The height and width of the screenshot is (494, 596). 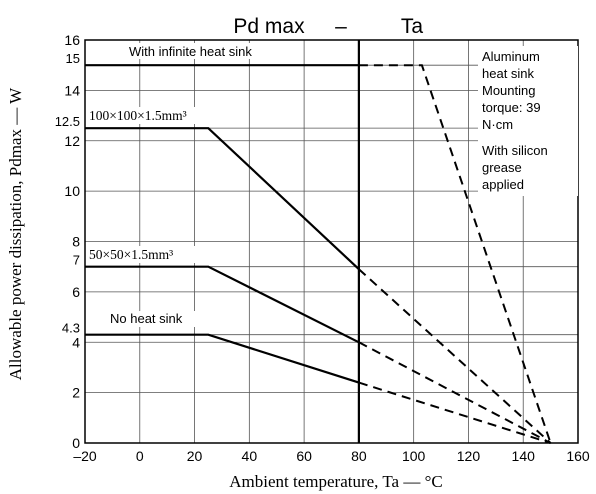 What do you see at coordinates (76, 260) in the screenshot?
I see `y-extra-tick-label: 7` at bounding box center [76, 260].